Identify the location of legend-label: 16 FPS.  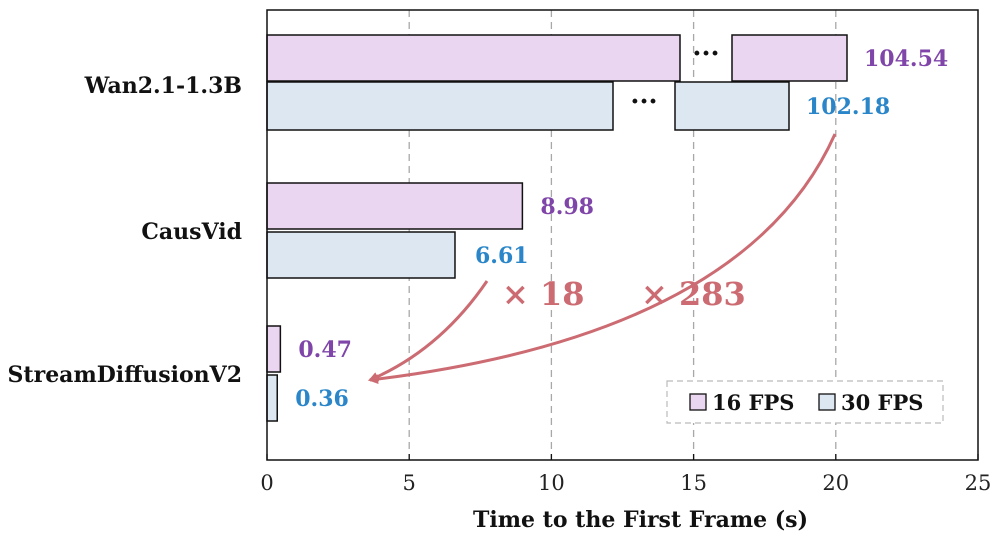
(753, 402).